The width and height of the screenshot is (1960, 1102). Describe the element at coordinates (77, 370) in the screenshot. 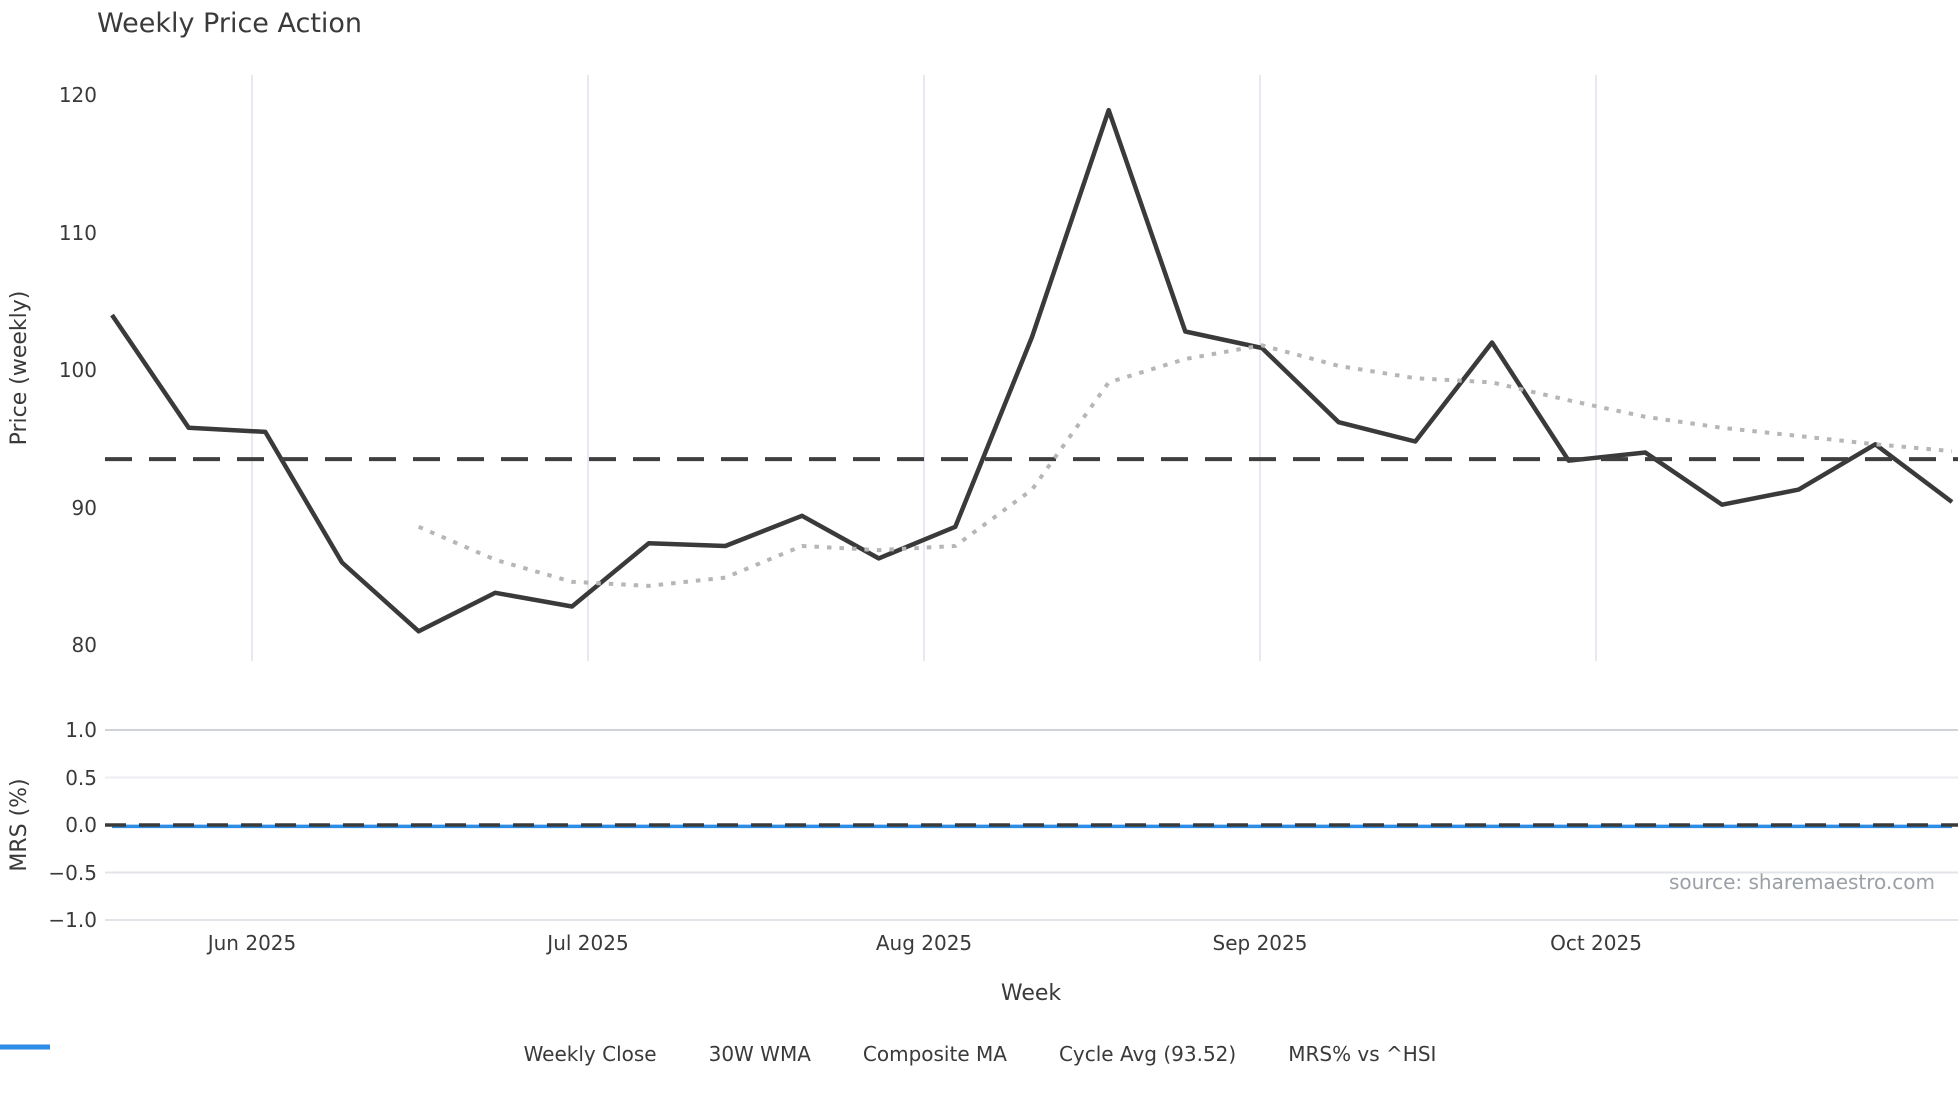

I see `price-ytick-100: 100` at that location.